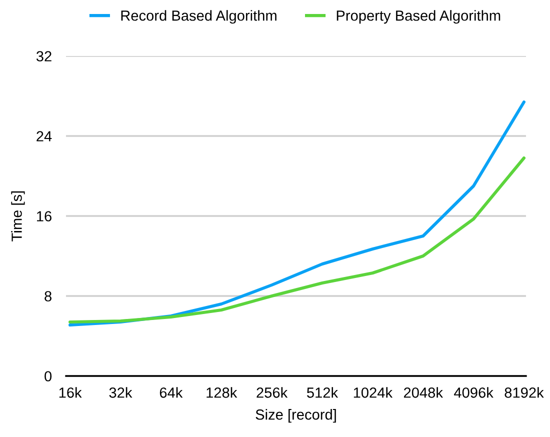  I want to click on x-tick-label: 16k, so click(70, 392).